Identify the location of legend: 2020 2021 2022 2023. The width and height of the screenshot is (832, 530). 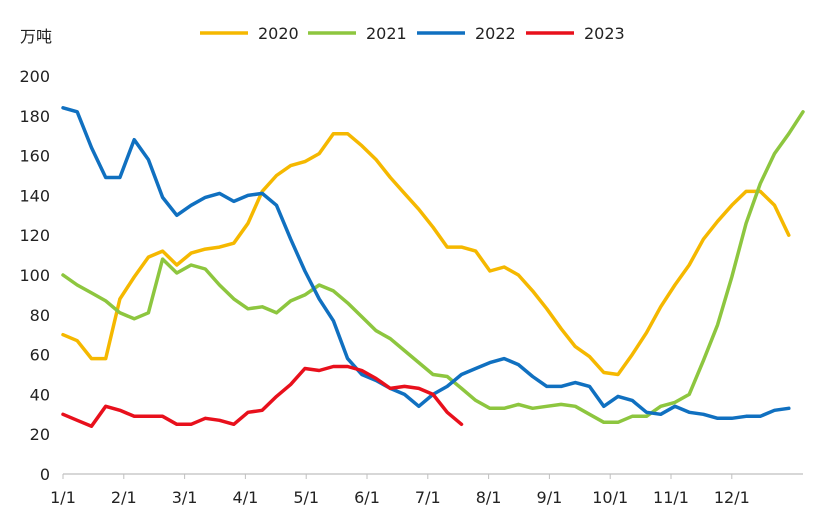
(412, 33).